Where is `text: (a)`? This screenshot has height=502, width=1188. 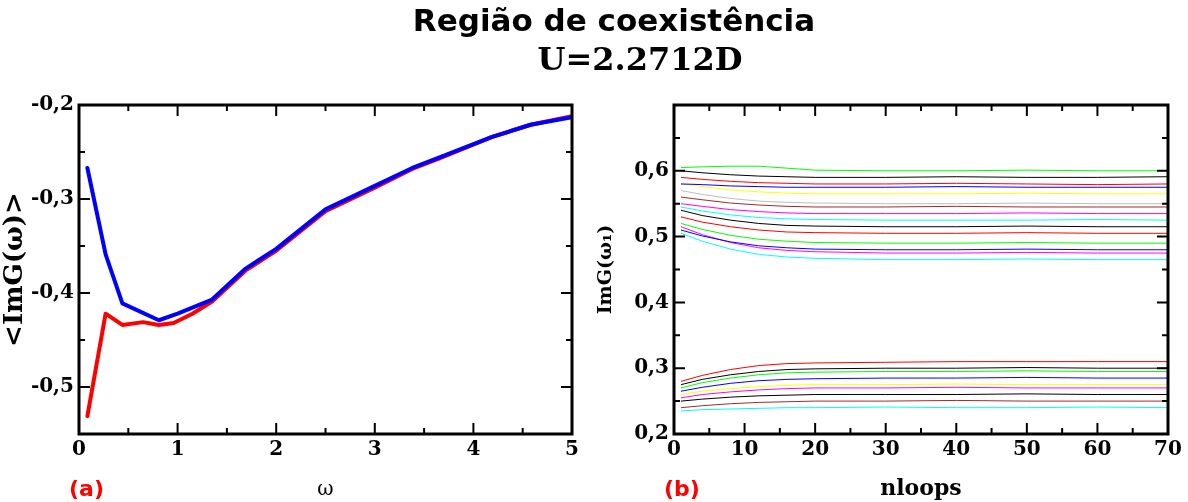
text: (a) is located at coordinates (86, 488).